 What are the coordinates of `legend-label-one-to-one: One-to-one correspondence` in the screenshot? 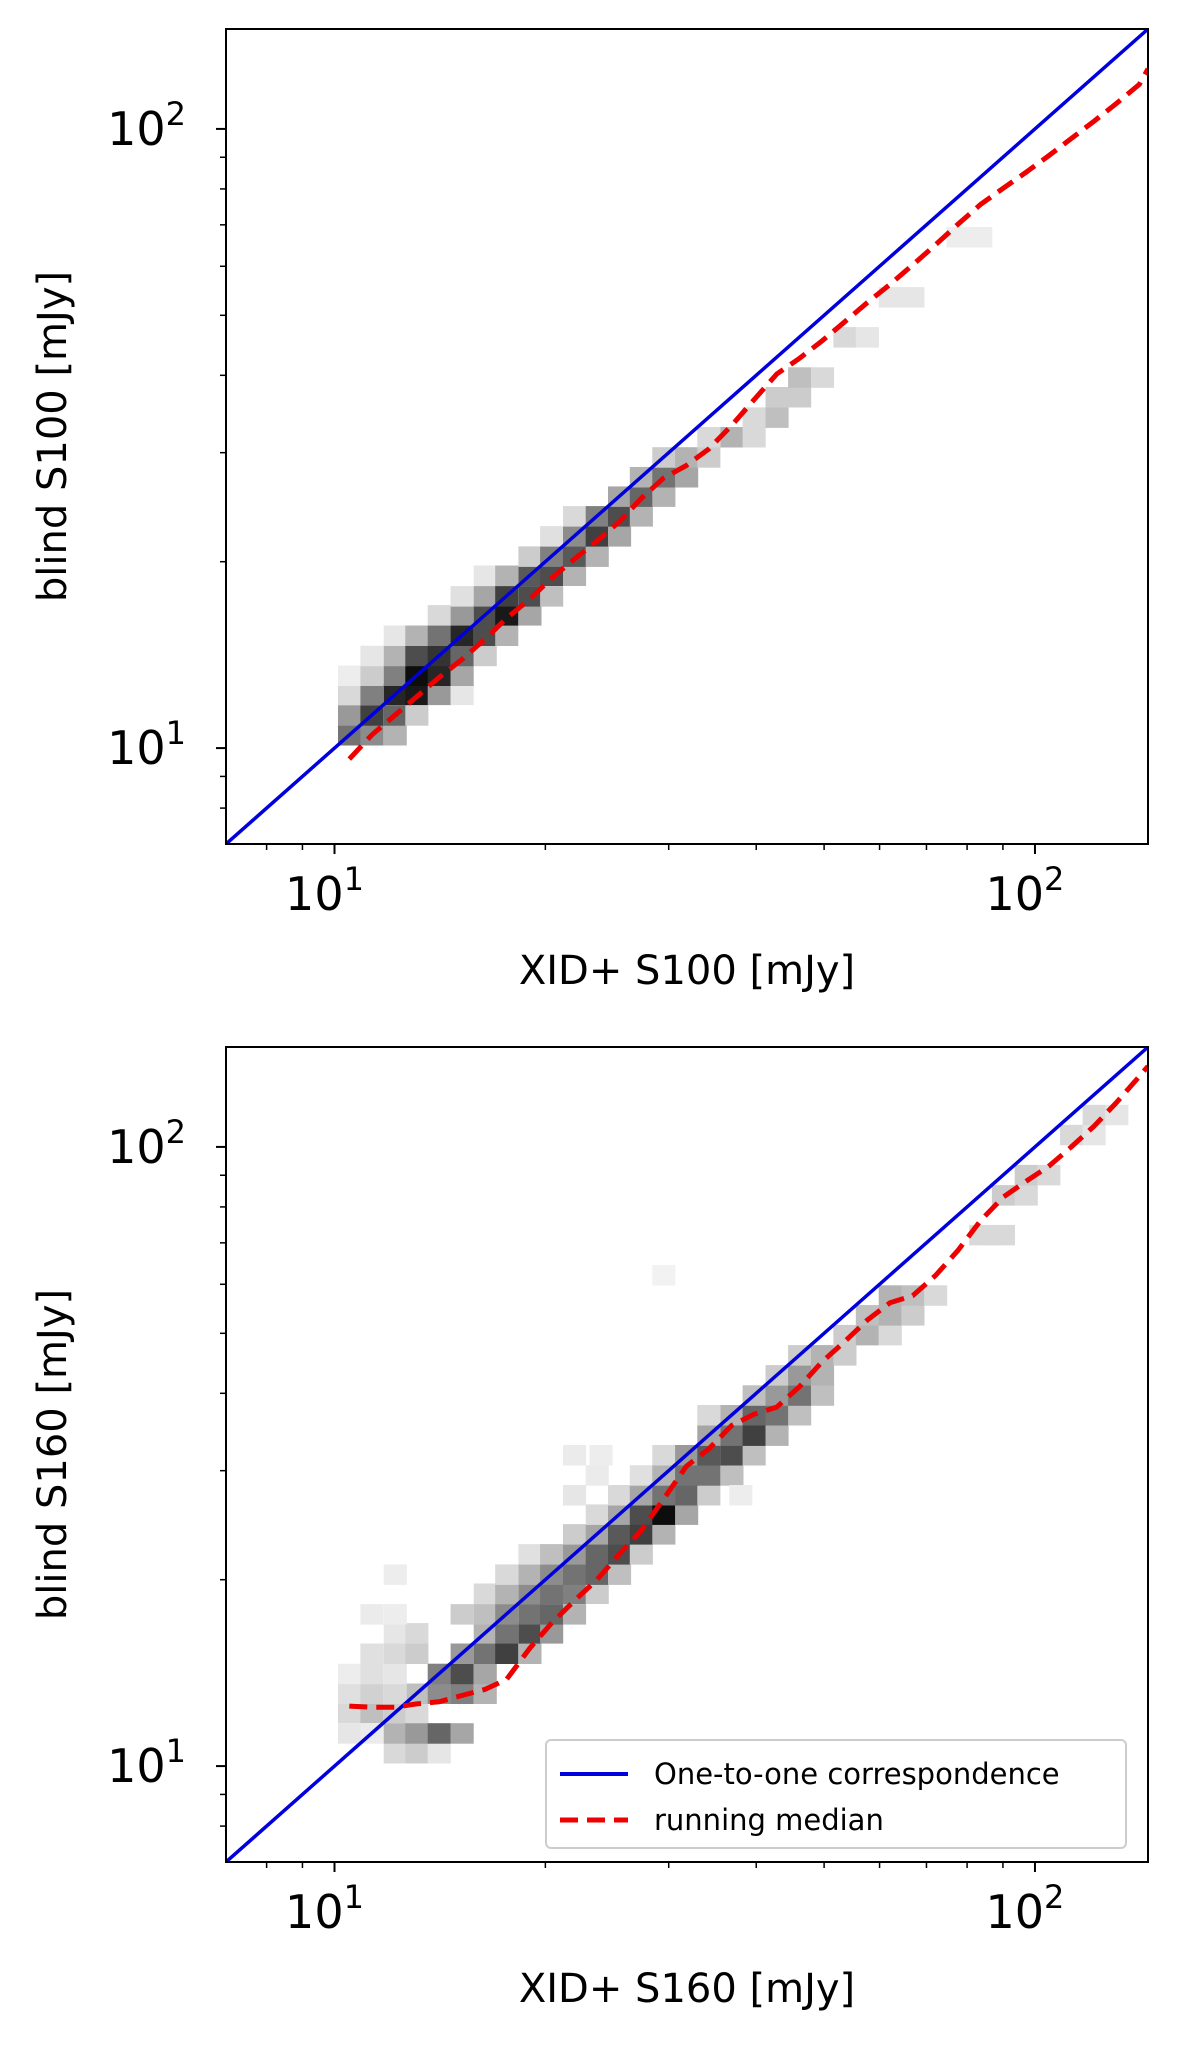 It's located at (857, 1774).